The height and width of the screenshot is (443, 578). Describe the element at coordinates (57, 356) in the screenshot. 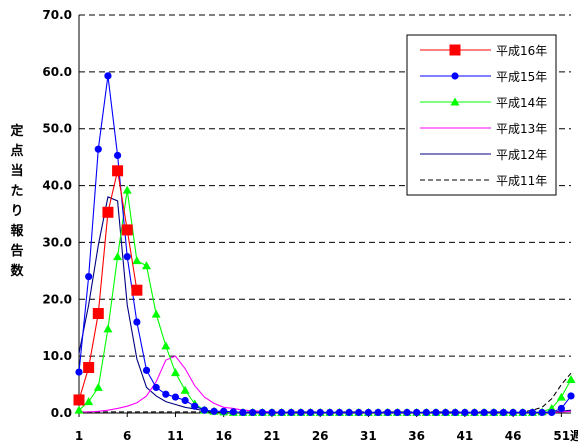

I see `y-tick-label: 10.0` at that location.